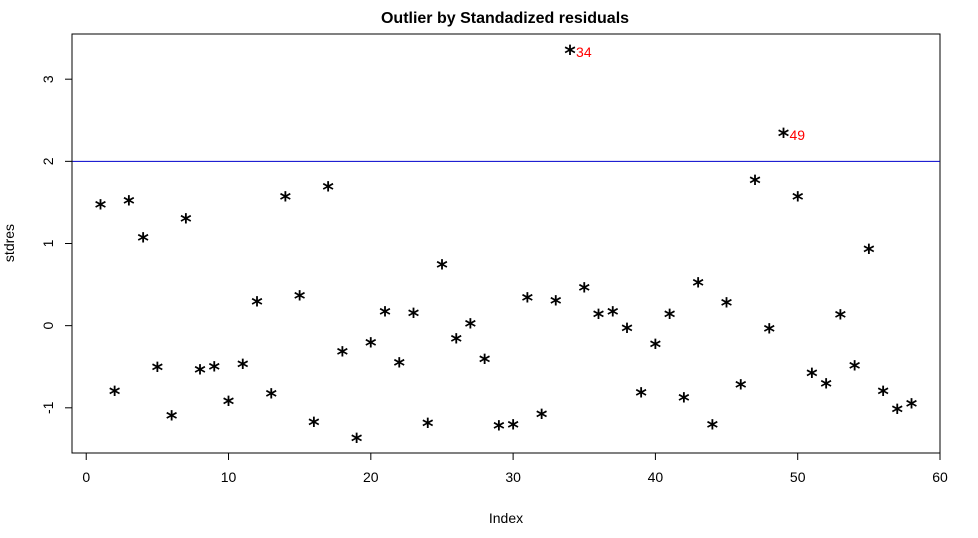  I want to click on x-tick-label: 60, so click(940, 477).